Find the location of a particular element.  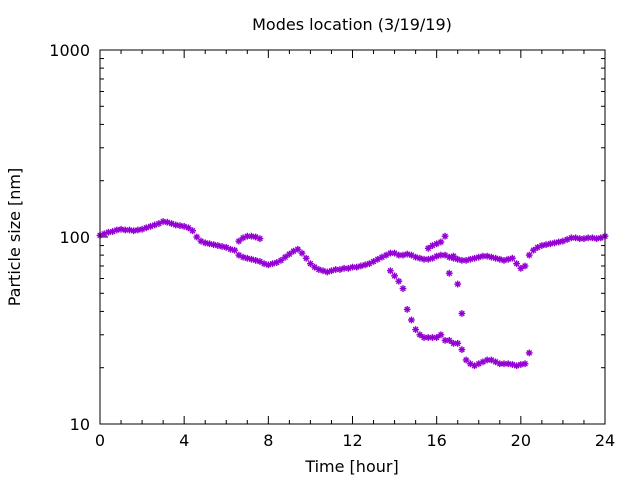

x-tick-label: 8 is located at coordinates (268, 440).